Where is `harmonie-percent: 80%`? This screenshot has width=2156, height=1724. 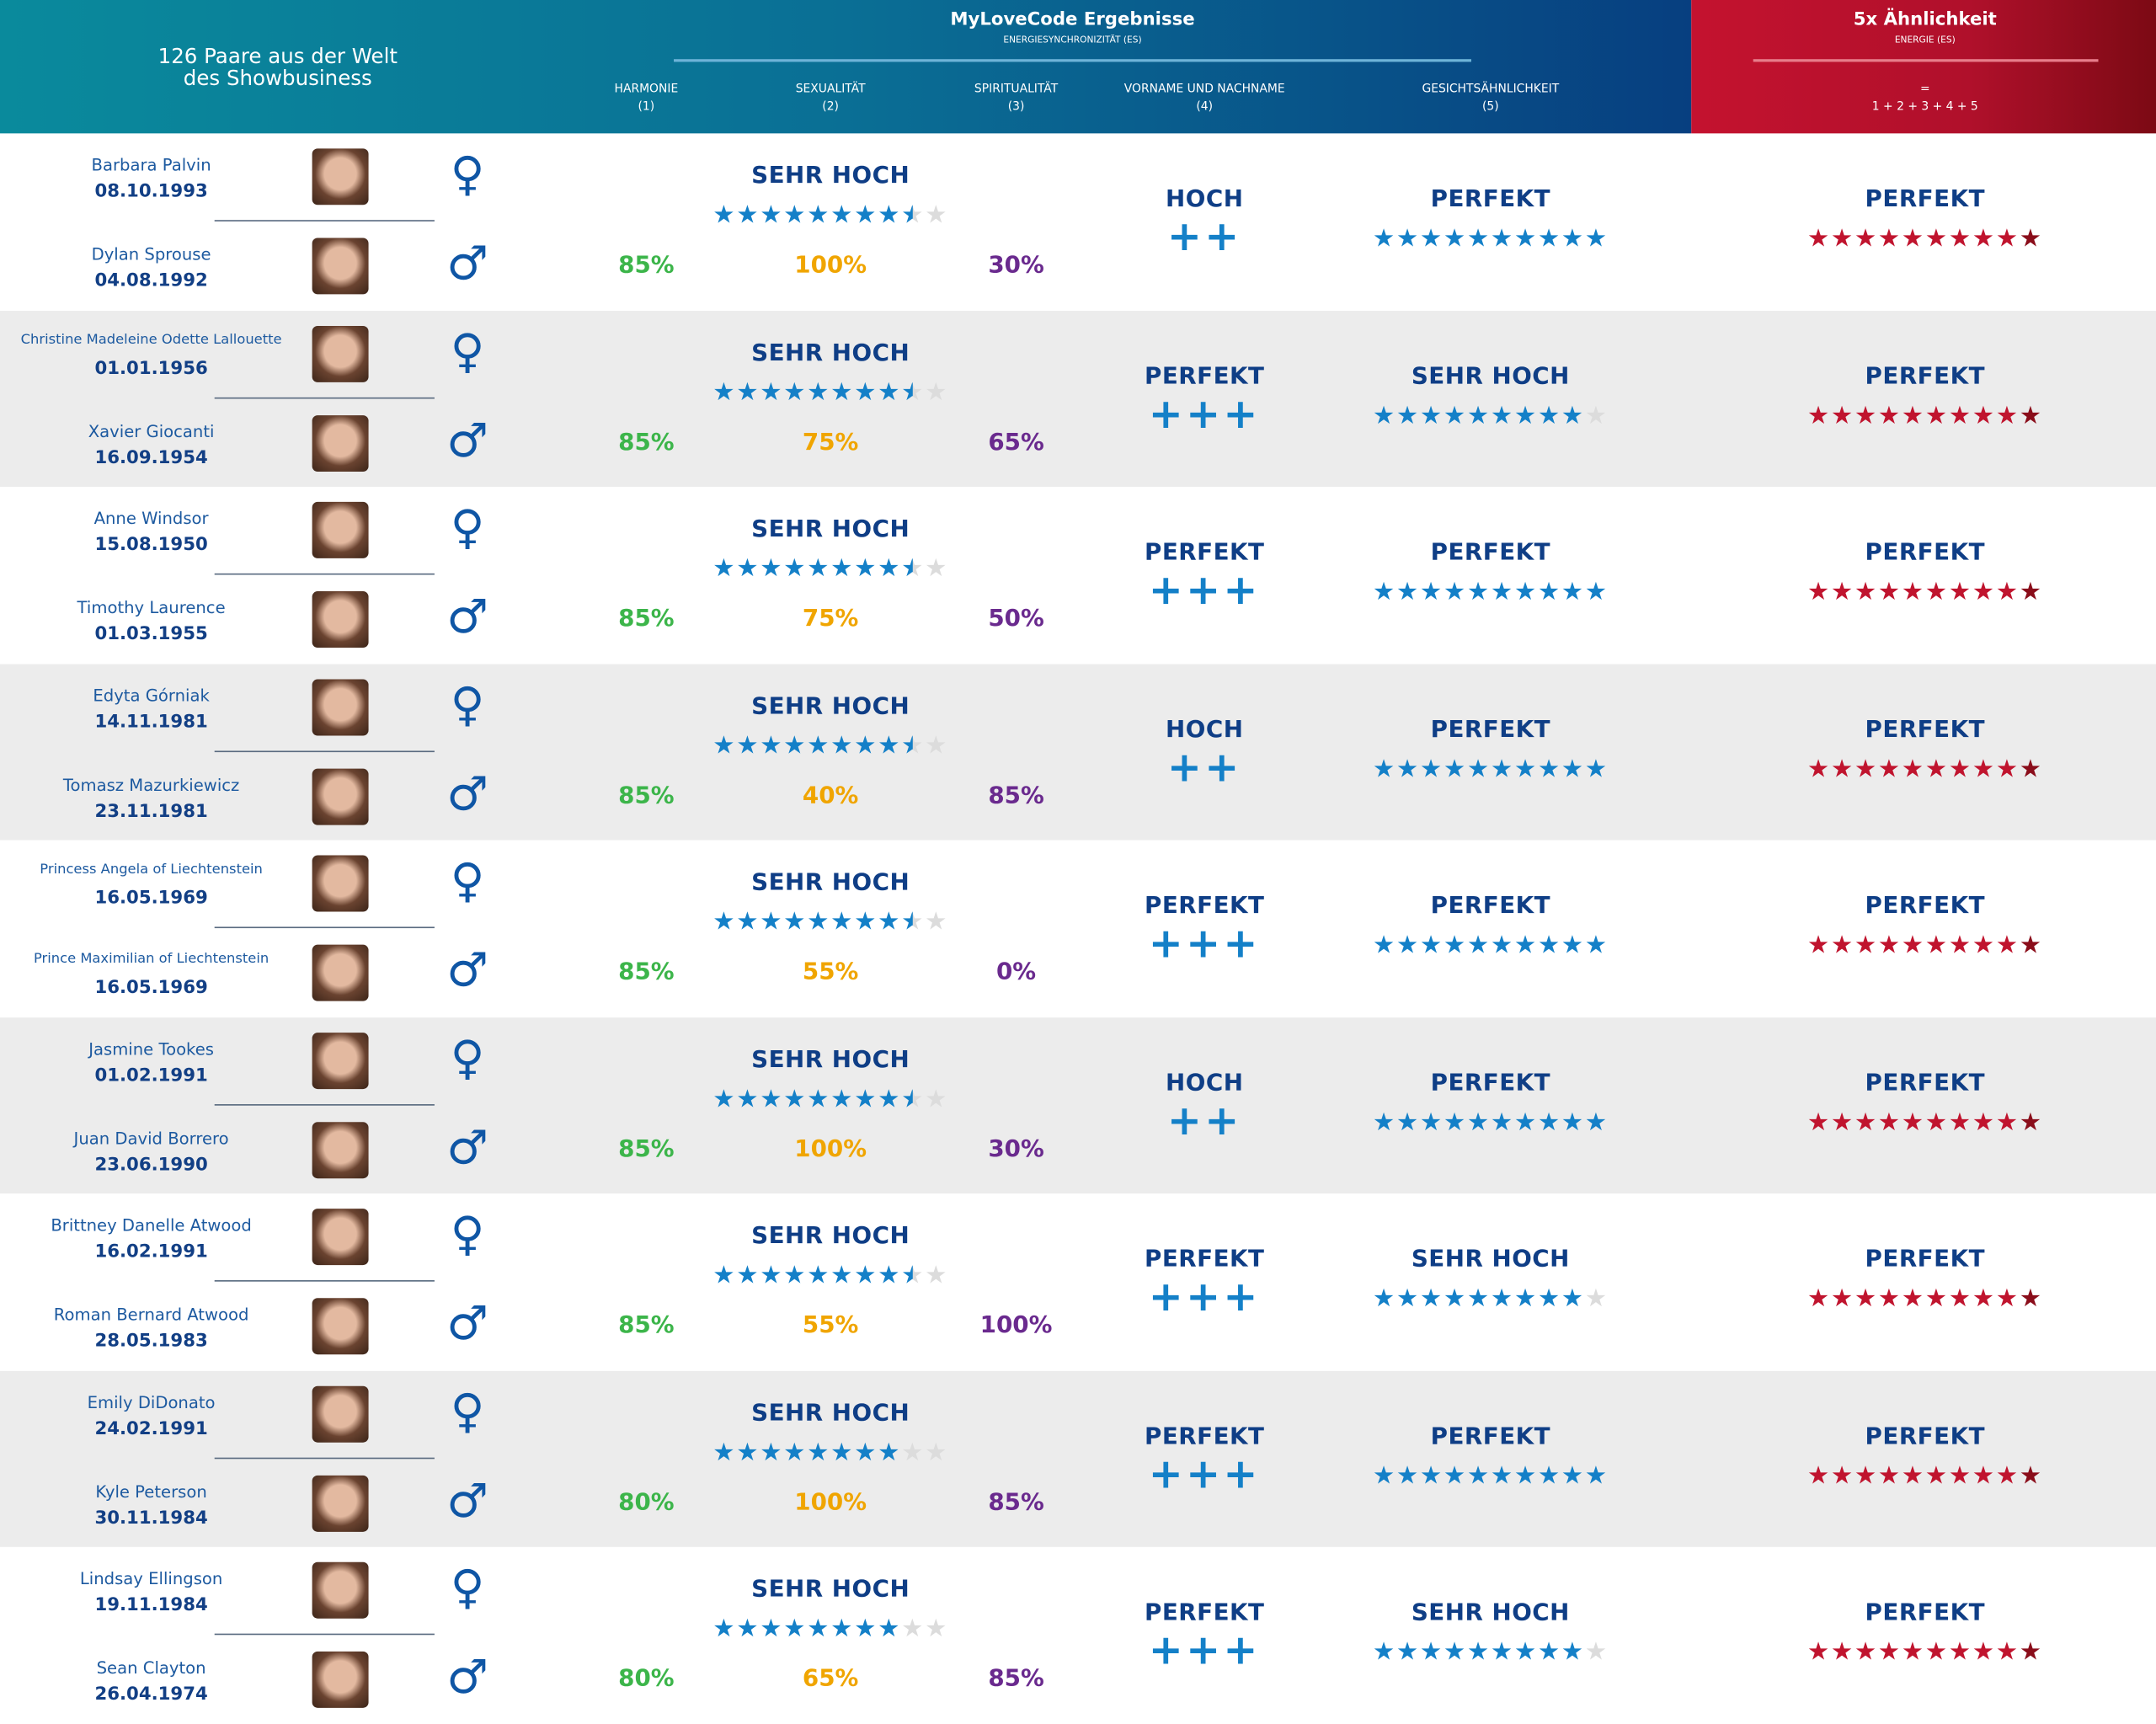 harmonie-percent: 80% is located at coordinates (646, 1502).